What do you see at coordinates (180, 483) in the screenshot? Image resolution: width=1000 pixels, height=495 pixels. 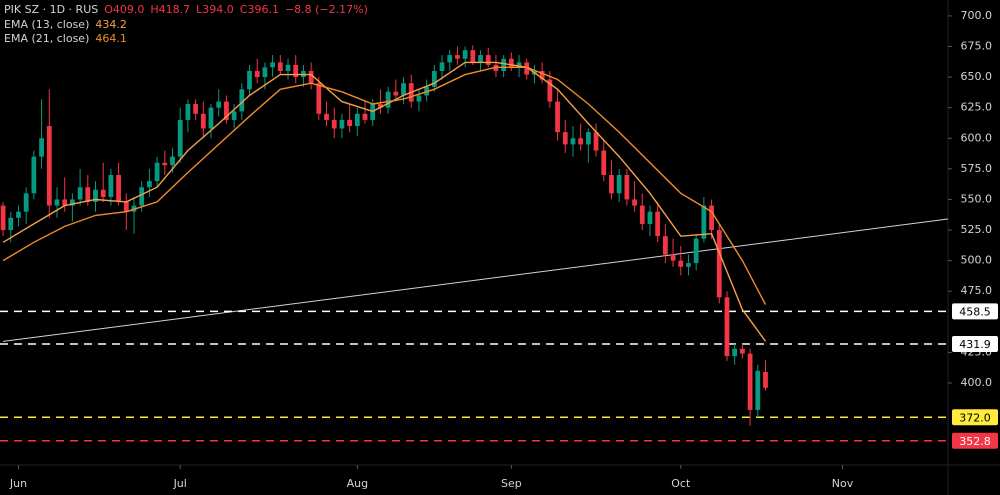 I see `x-tick-label: Jul` at bounding box center [180, 483].